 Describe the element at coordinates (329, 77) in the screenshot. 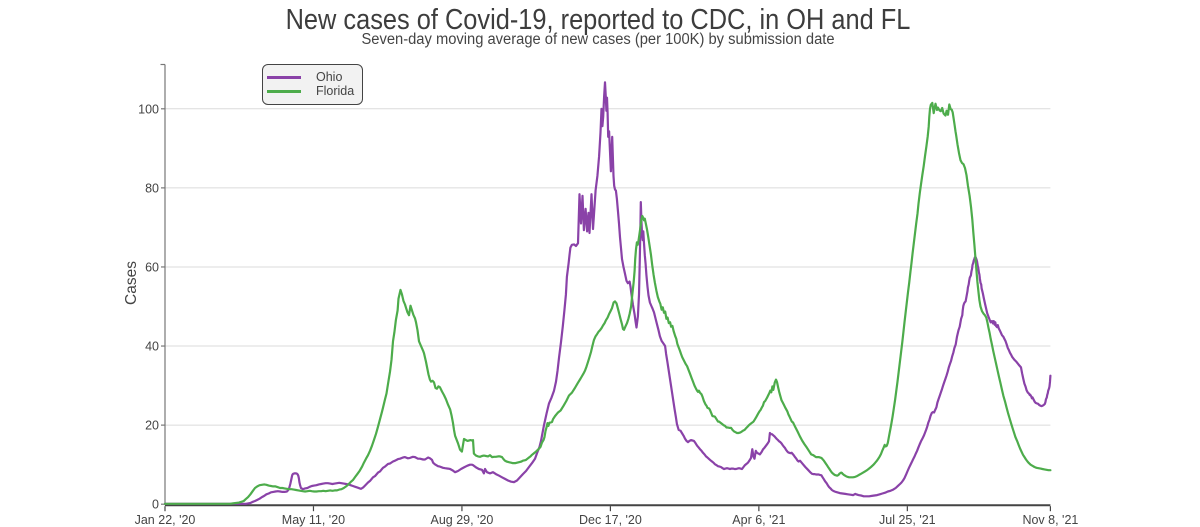

I see `legend-label-ohio: Ohio` at that location.